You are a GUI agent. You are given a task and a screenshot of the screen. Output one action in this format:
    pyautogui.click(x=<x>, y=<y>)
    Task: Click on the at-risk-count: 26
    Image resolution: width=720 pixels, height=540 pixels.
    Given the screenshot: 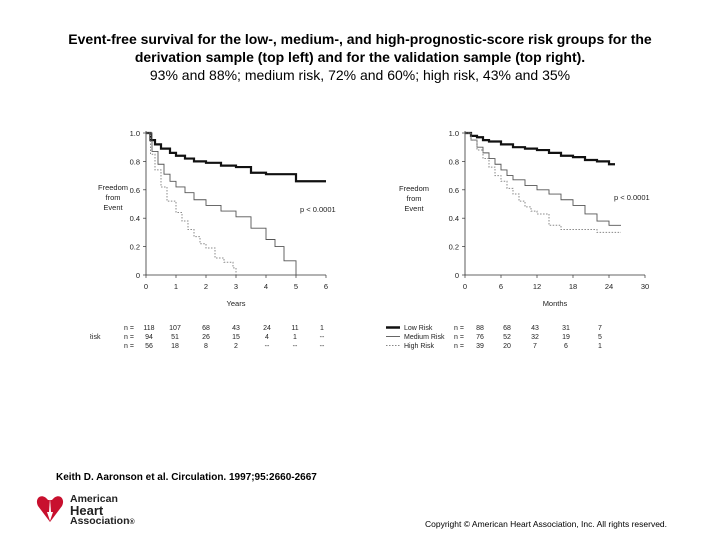 What is the action you would take?
    pyautogui.click(x=206, y=337)
    